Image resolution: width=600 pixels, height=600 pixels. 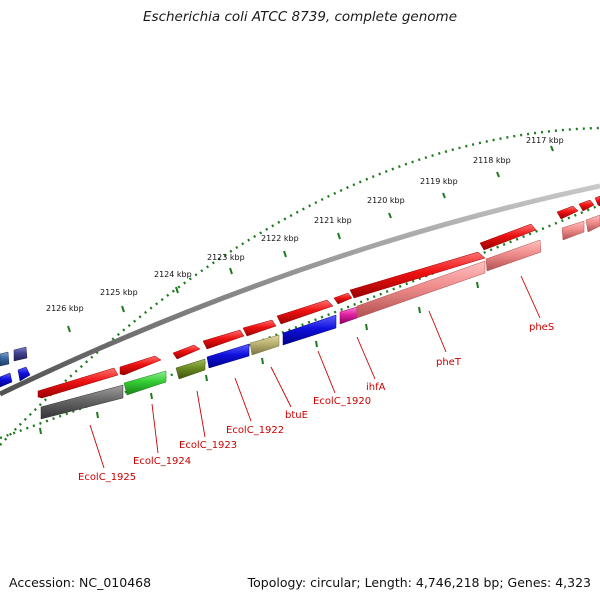 What do you see at coordinates (376, 387) in the screenshot?
I see `gene-label-ihfa: ihfA` at bounding box center [376, 387].